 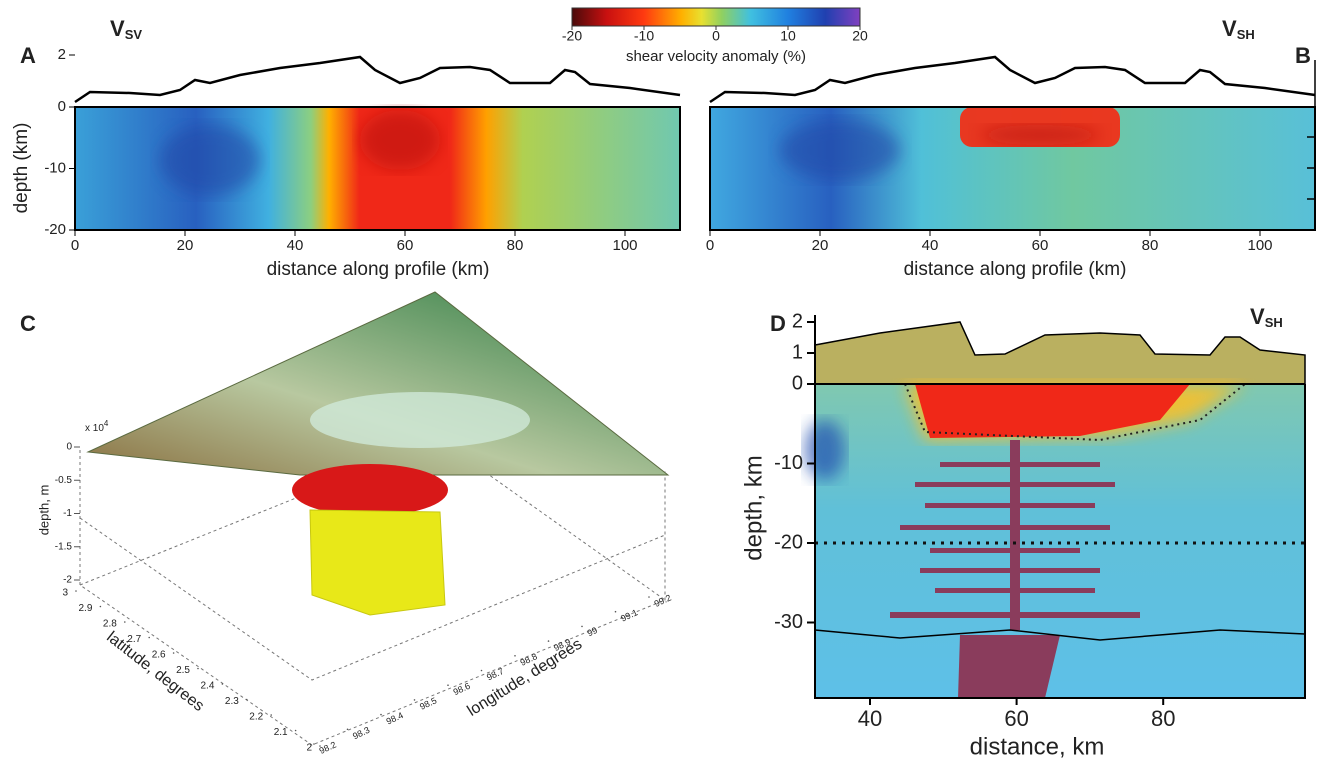 What do you see at coordinates (65, 593) in the screenshot?
I see `lat-tick-label: 3` at bounding box center [65, 593].